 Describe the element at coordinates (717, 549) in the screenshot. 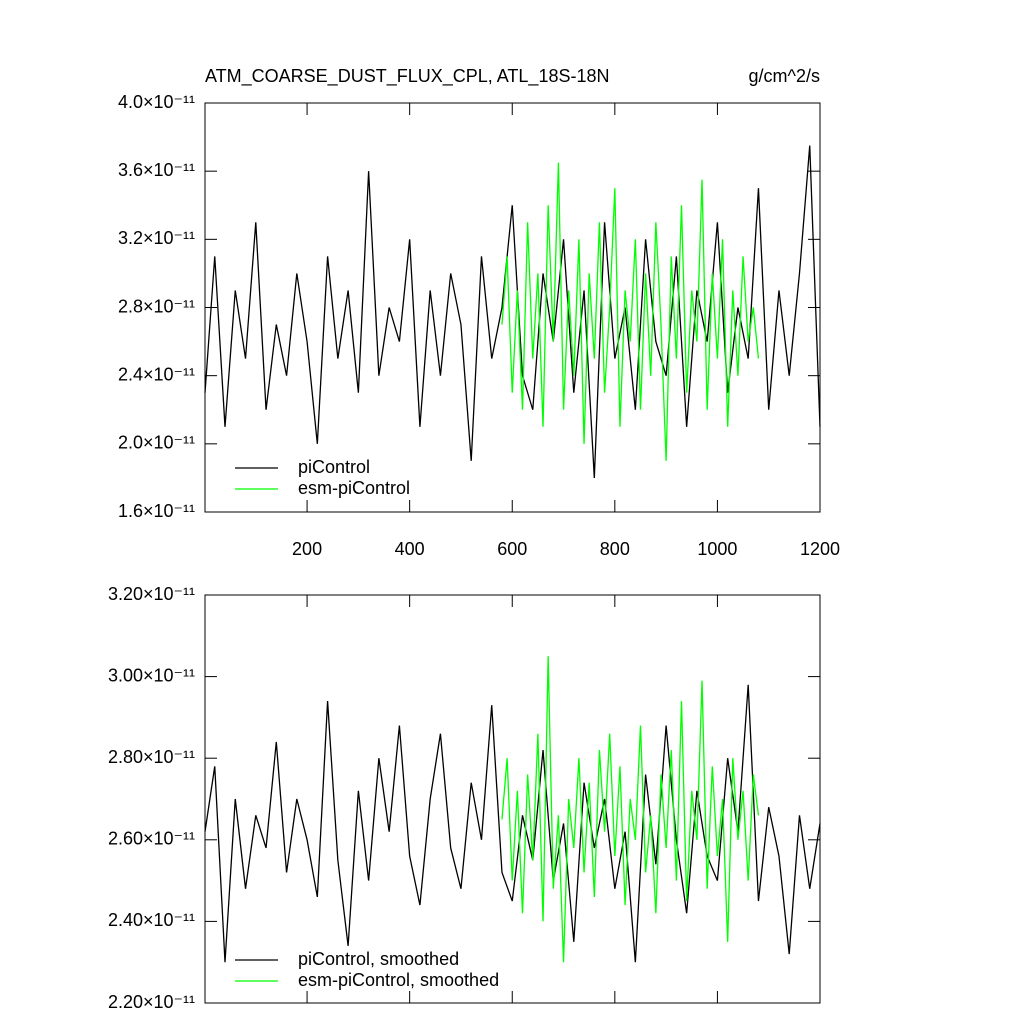

I see `x-tick-label: 1000` at that location.